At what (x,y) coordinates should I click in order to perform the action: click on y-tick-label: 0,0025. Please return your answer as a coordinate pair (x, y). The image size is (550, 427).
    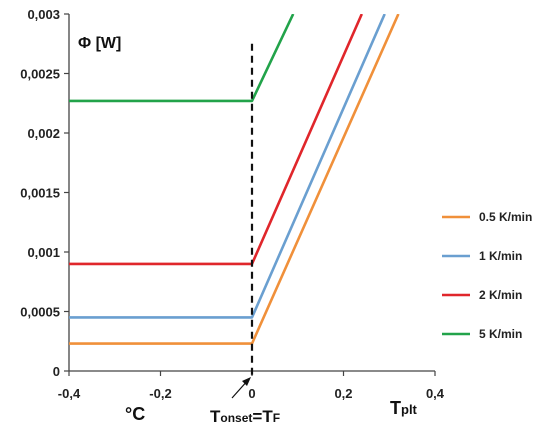
    Looking at the image, I should click on (40, 74).